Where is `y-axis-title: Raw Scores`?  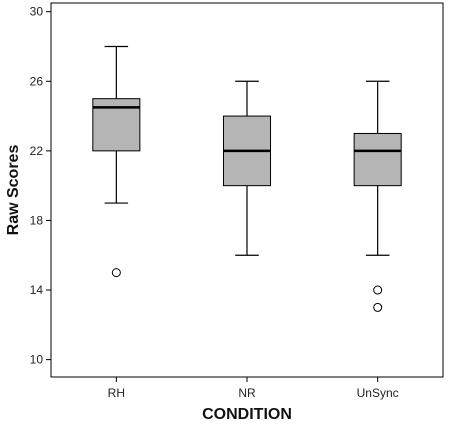
y-axis-title: Raw Scores is located at coordinates (13, 190).